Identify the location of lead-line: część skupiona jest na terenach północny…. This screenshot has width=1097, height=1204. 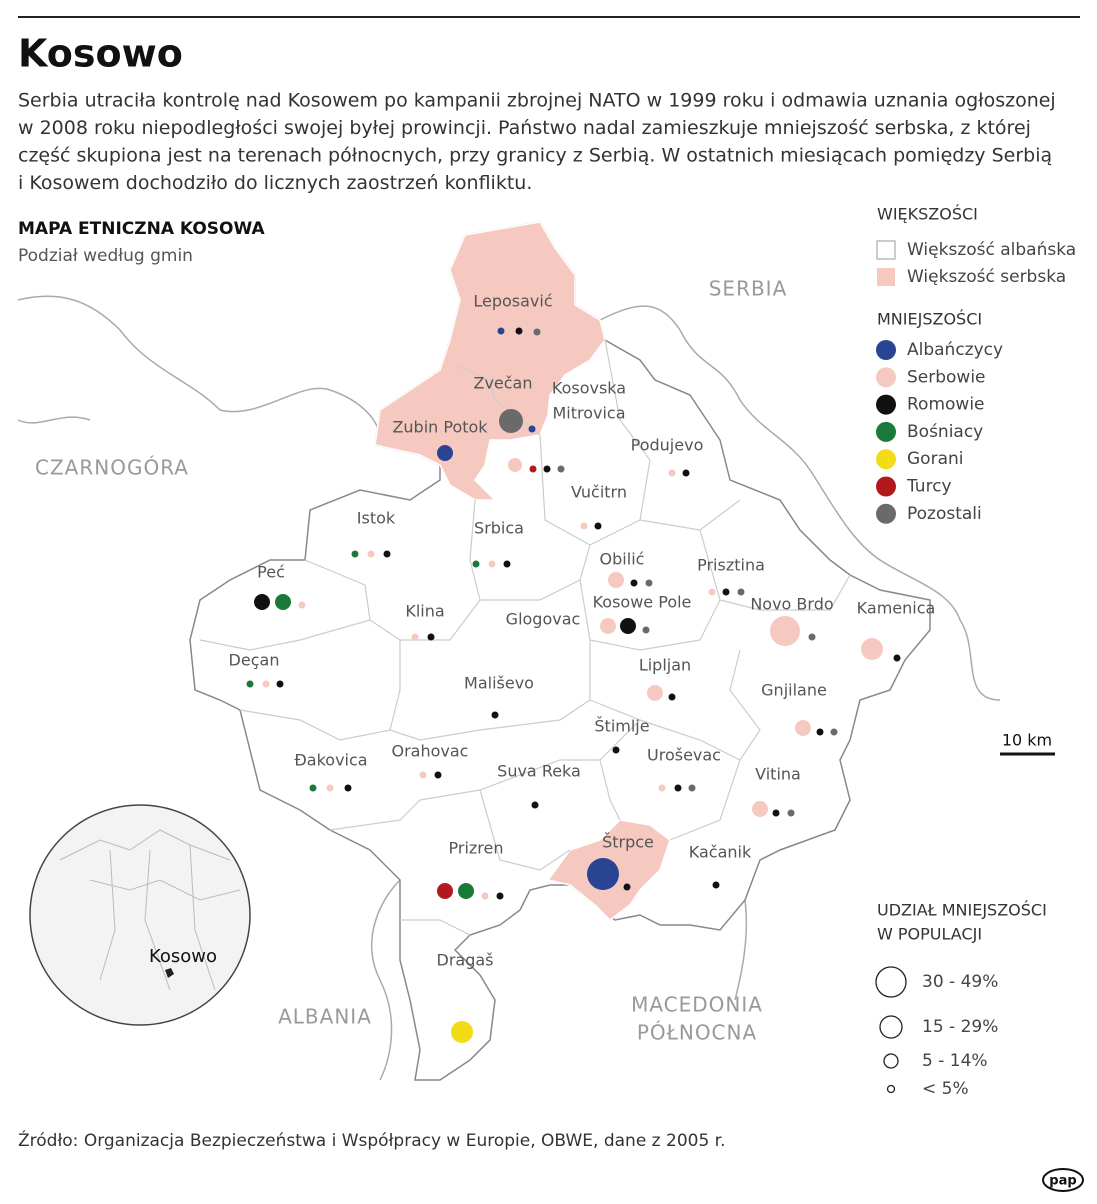
(535, 156).